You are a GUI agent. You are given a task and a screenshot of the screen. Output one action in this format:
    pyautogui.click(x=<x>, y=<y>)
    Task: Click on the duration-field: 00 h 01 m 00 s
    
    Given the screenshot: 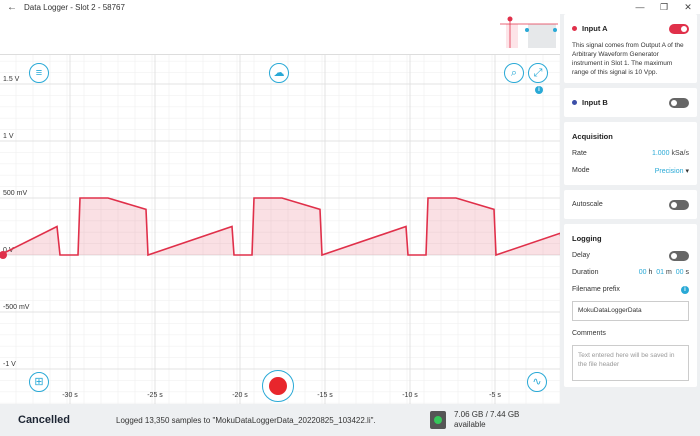 What is the action you would take?
    pyautogui.click(x=664, y=272)
    